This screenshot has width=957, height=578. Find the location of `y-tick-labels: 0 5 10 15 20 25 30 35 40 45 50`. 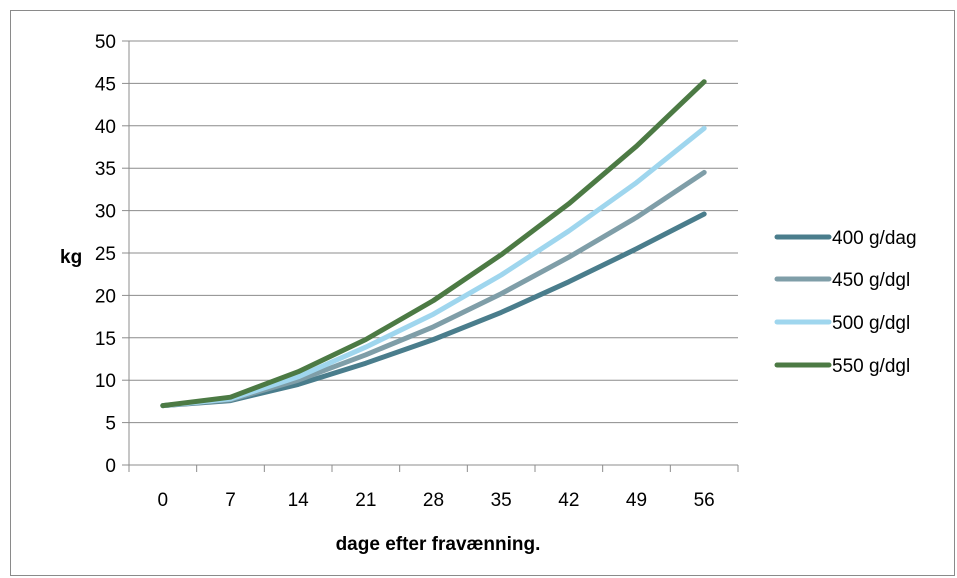

y-tick-labels: 0 5 10 15 20 25 30 35 40 45 50 is located at coordinates (105, 254).